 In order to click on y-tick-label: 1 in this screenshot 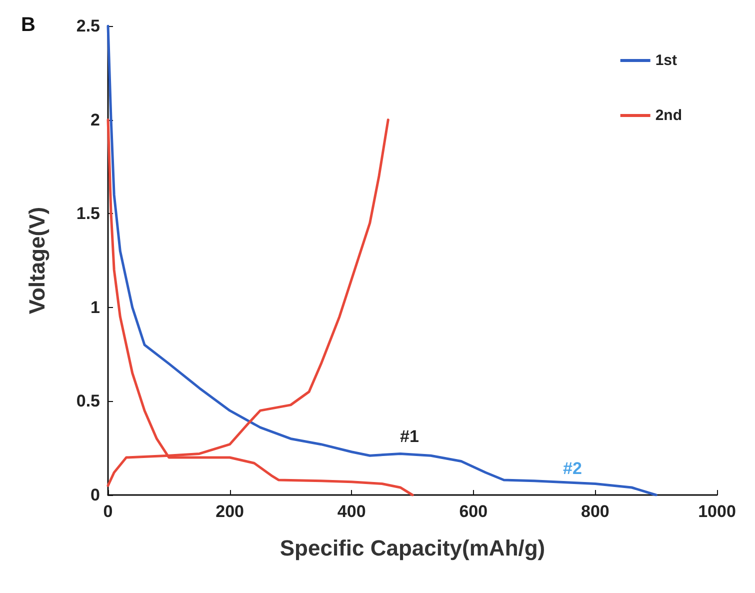, I will do `click(95, 307)`.